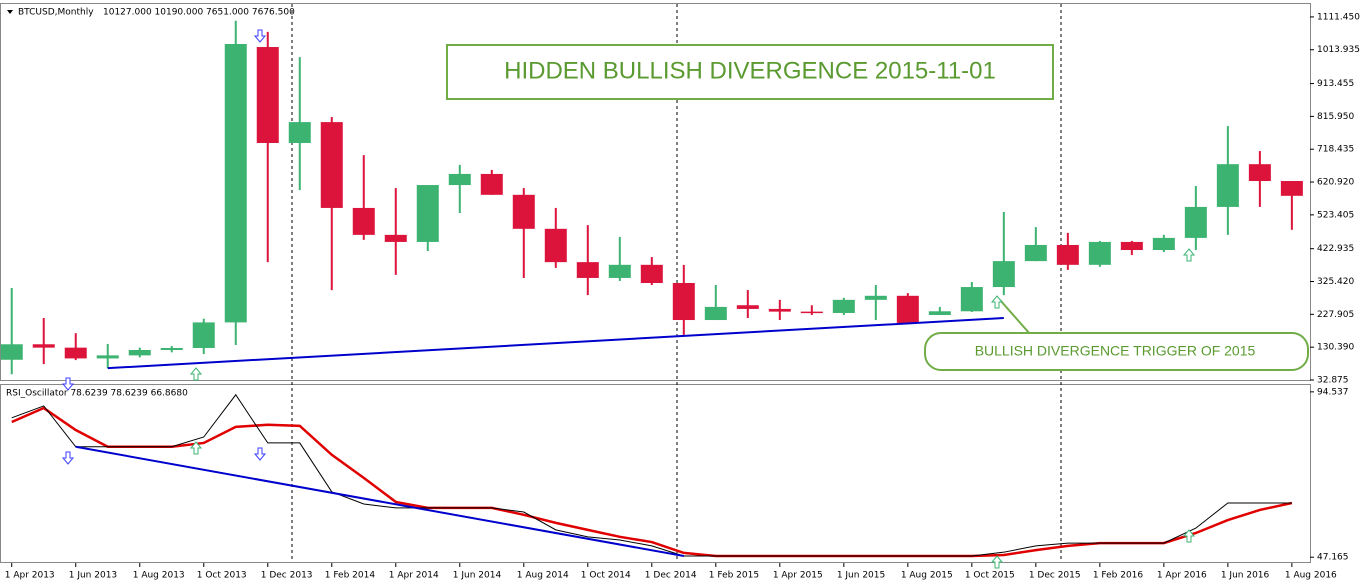 The height and width of the screenshot is (588, 1362). I want to click on x-tick-label: 1 Apr 2016, so click(1182, 576).